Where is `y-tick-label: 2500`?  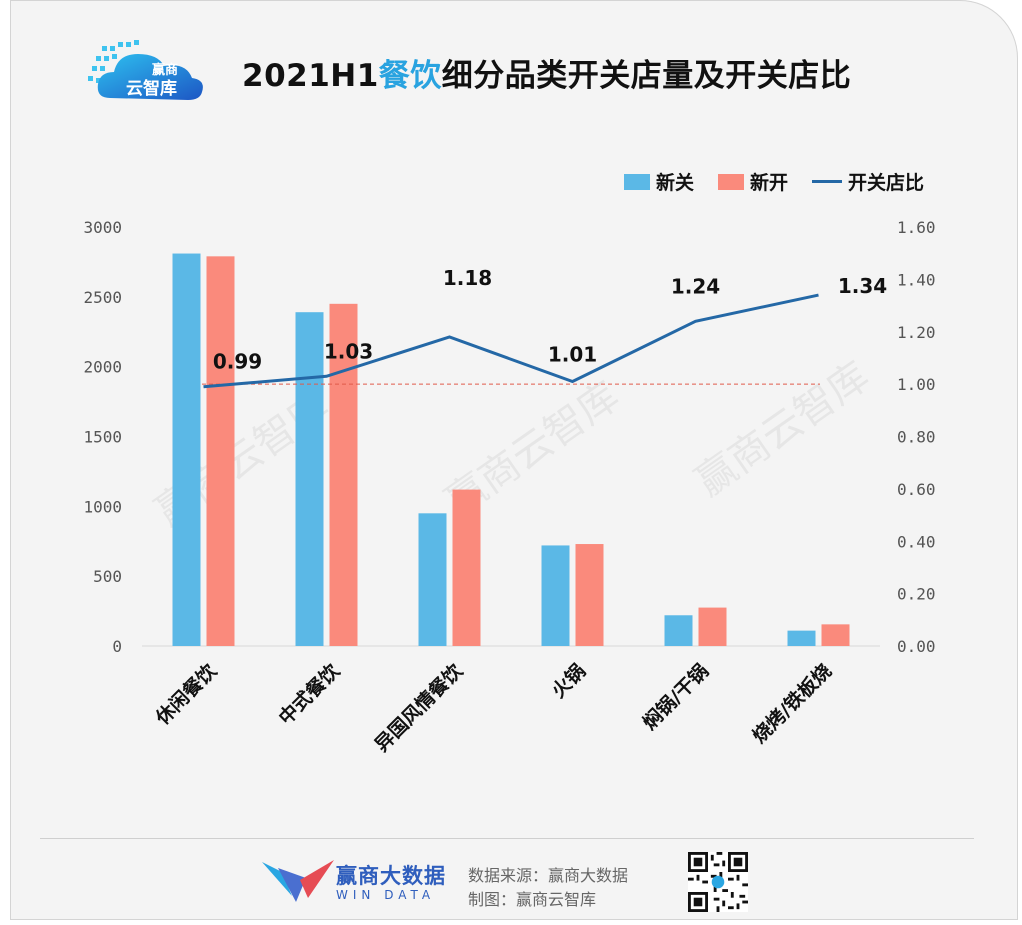
y-tick-label: 2500 is located at coordinates (102, 297).